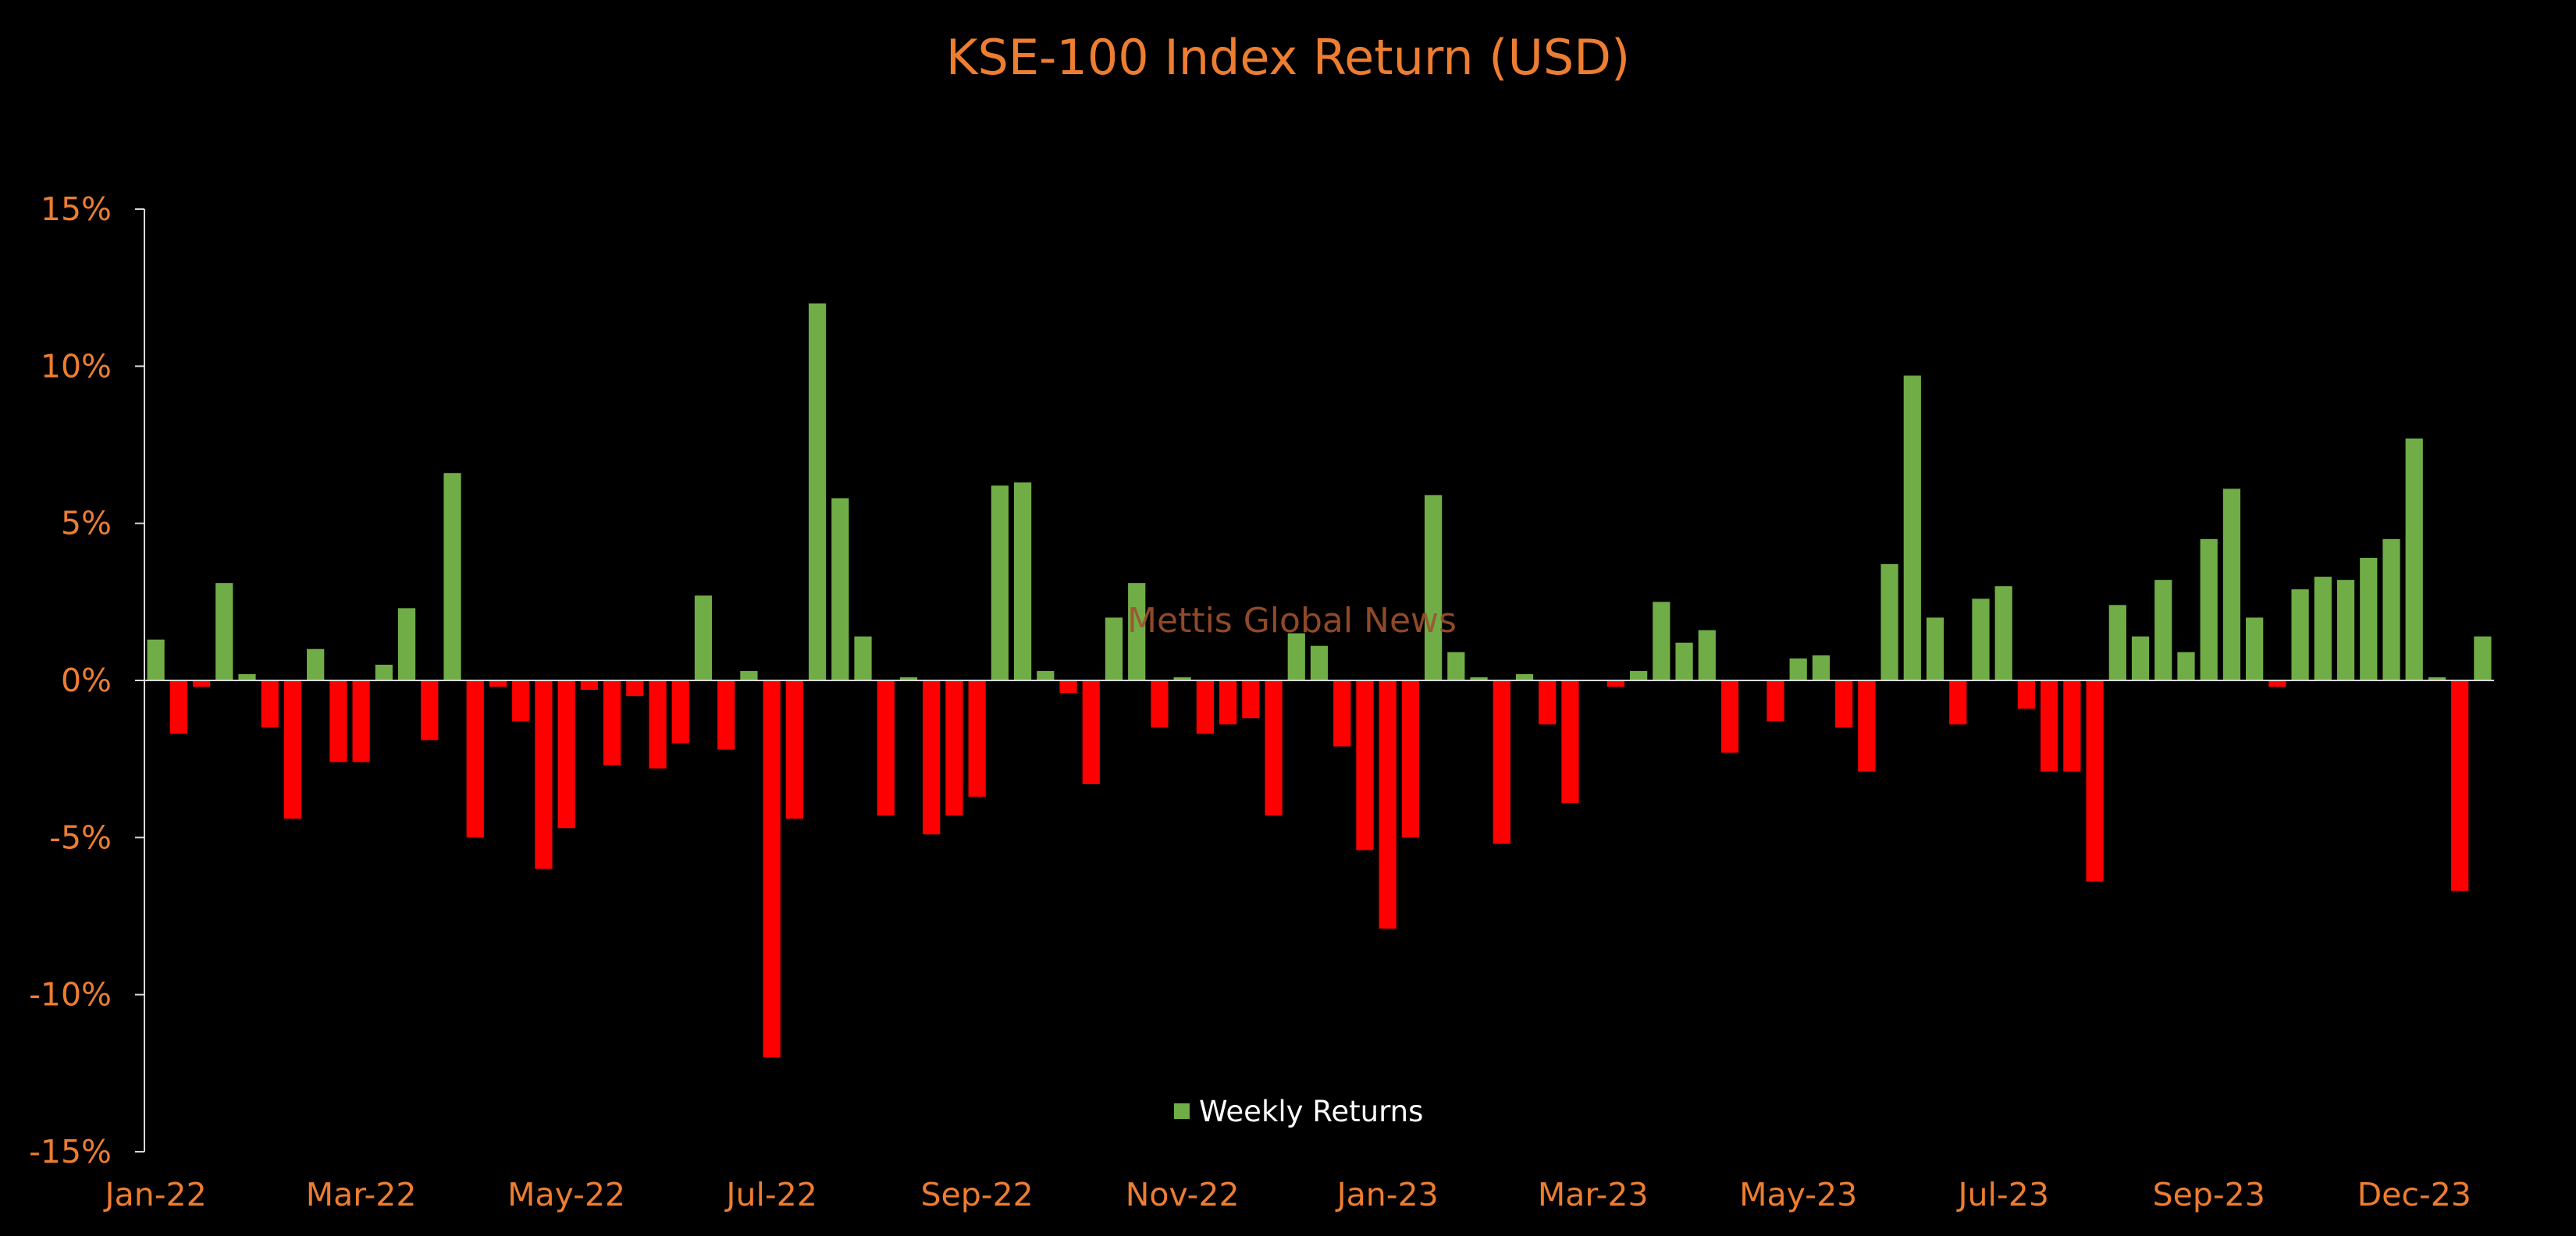  What do you see at coordinates (1593, 1194) in the screenshot?
I see `x-tick-label: Mar-23` at bounding box center [1593, 1194].